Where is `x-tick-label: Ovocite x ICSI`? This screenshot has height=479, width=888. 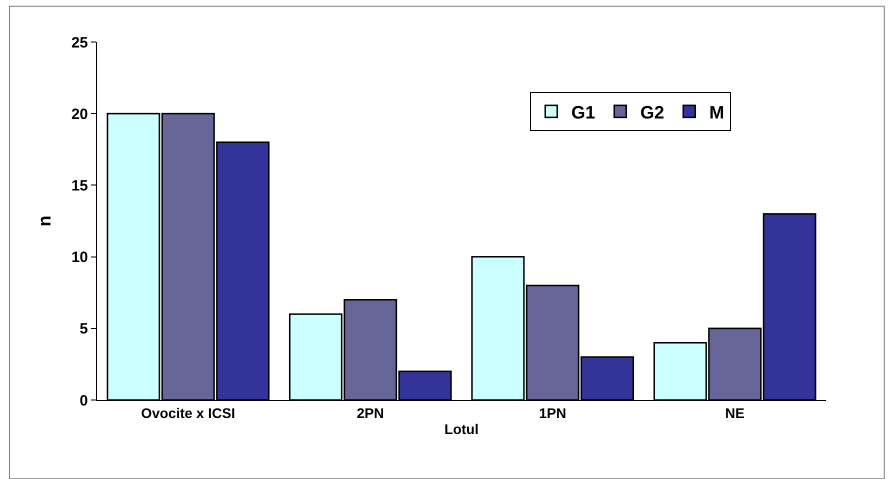
x-tick-label: Ovocite x ICSI is located at coordinates (188, 412).